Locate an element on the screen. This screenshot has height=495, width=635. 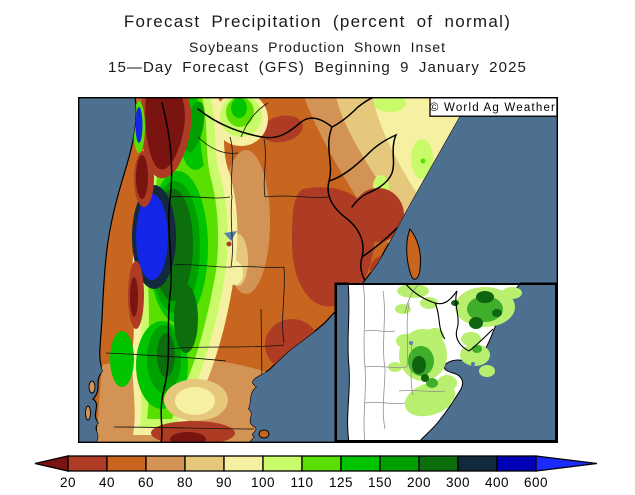
colorbar-right-arrow is located at coordinates (566, 463).